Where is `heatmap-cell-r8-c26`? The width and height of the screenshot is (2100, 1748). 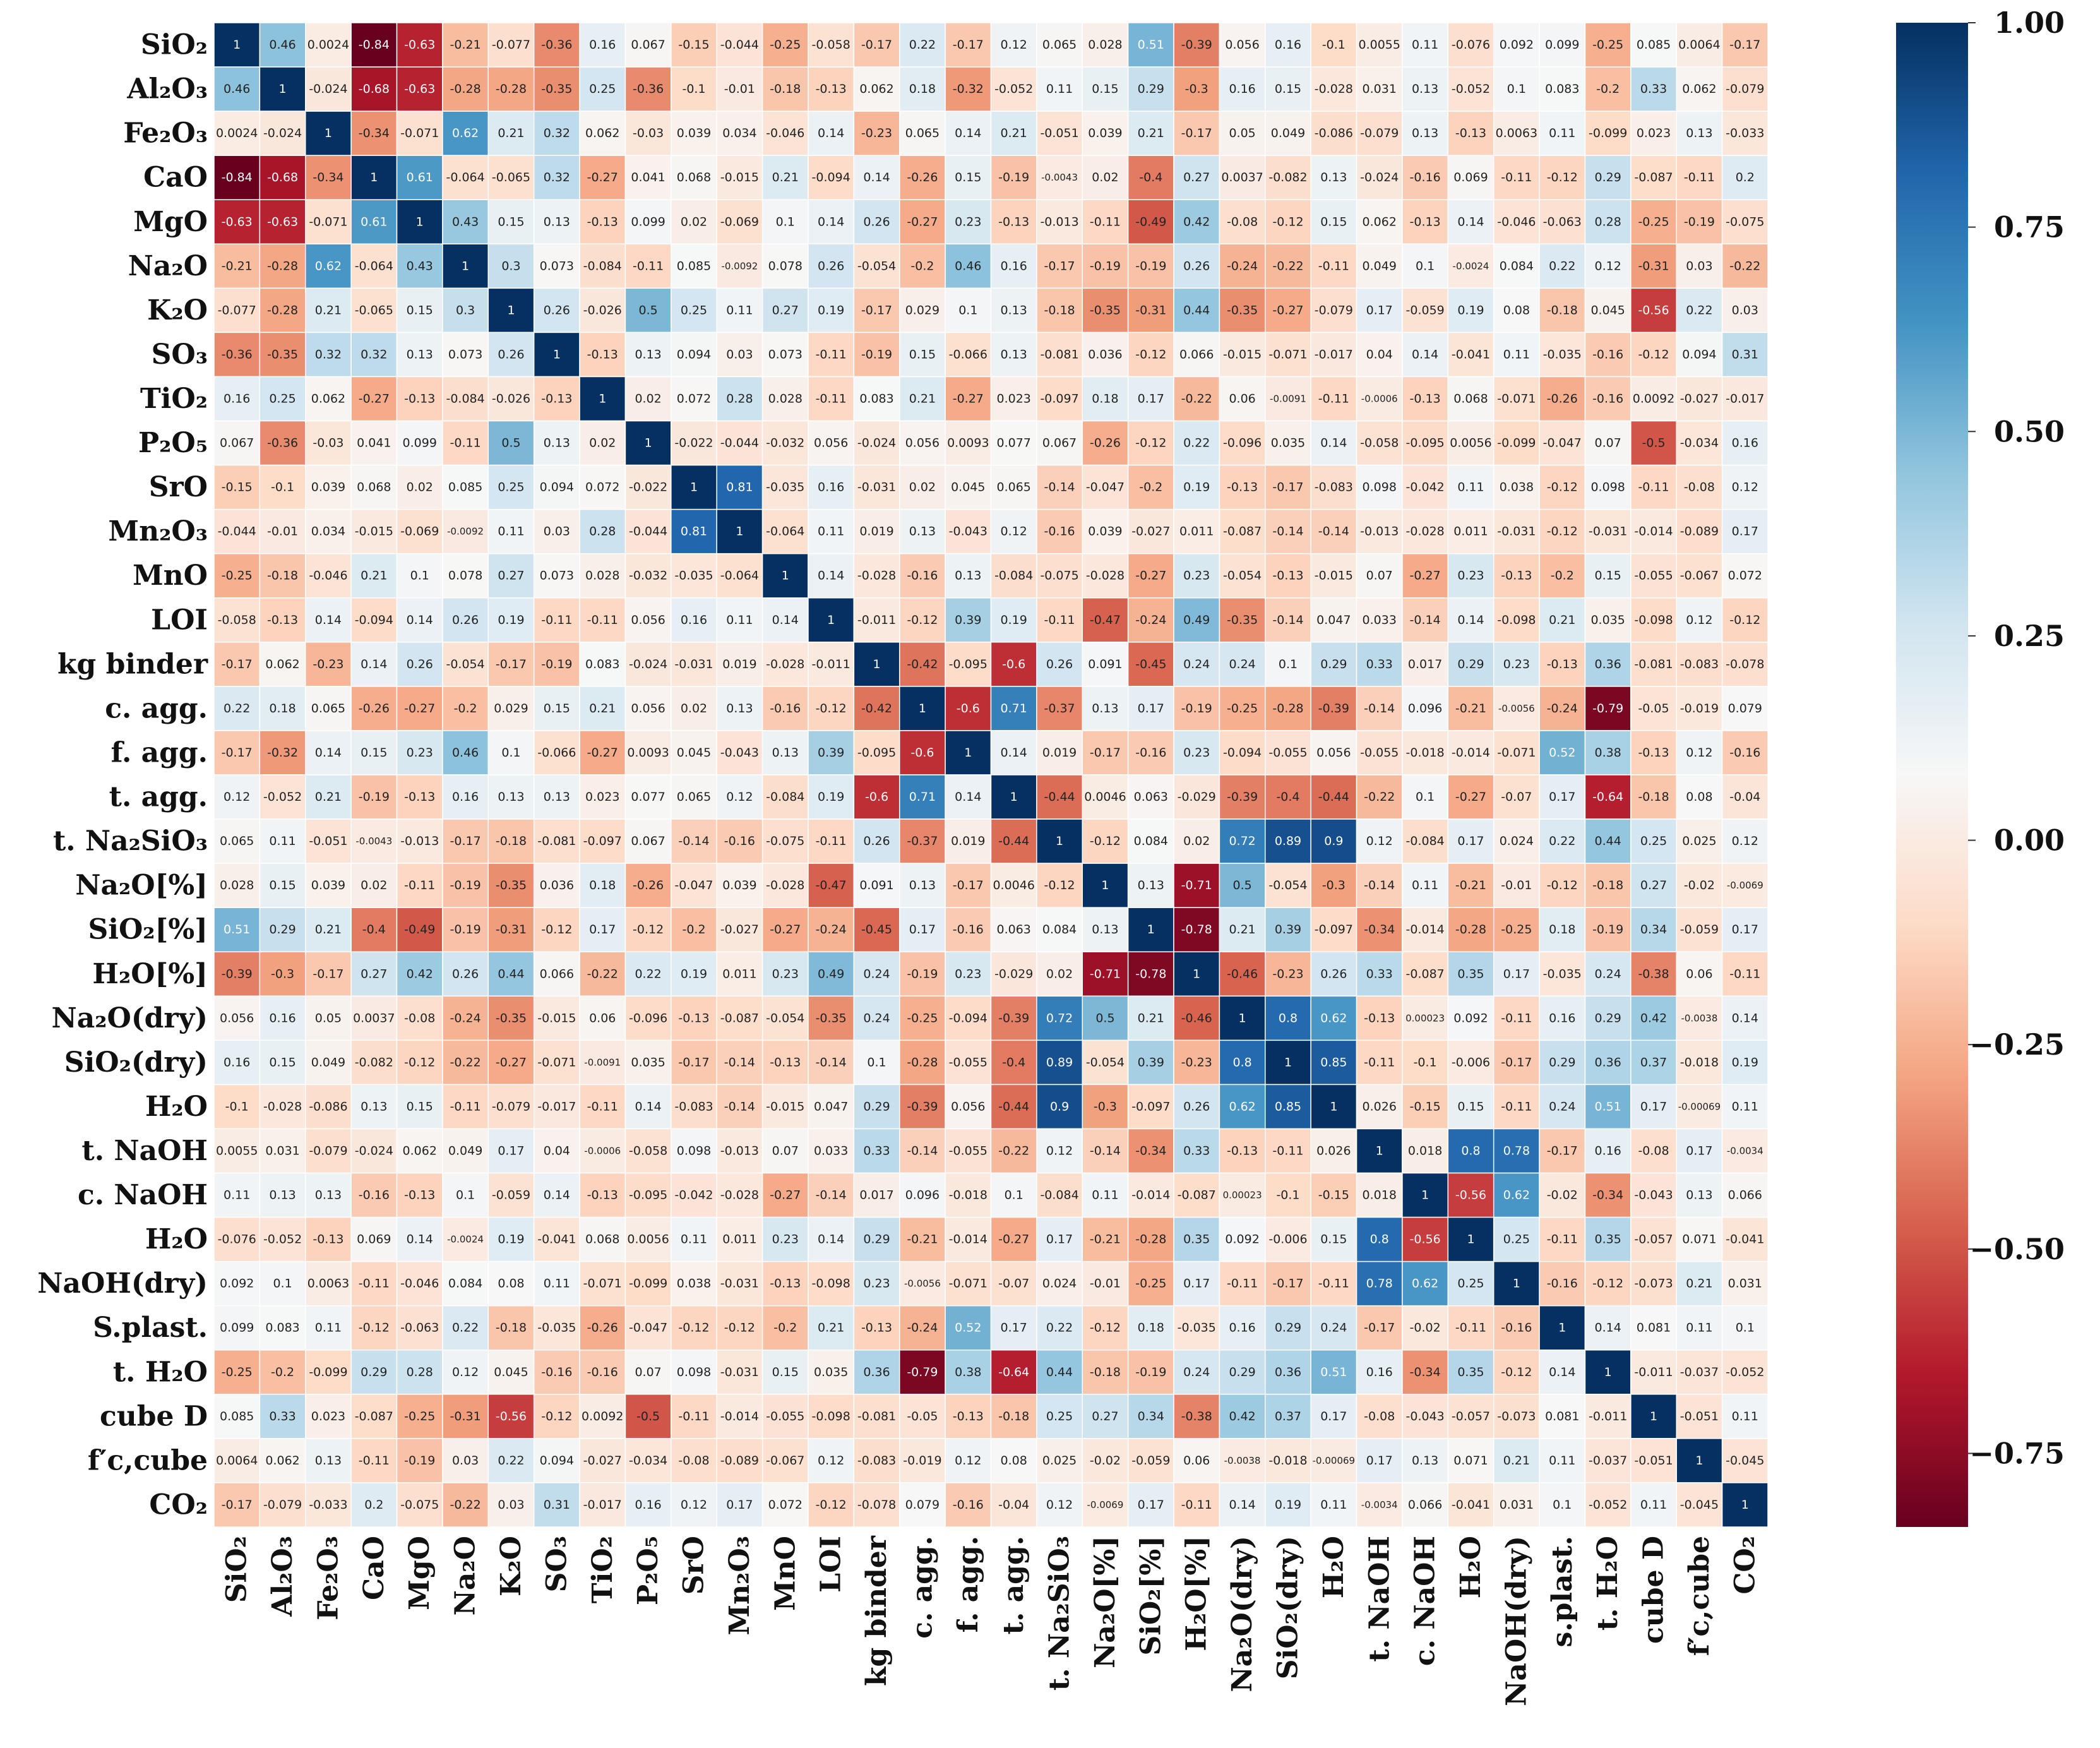
heatmap-cell-r8-c26 is located at coordinates (1425, 399).